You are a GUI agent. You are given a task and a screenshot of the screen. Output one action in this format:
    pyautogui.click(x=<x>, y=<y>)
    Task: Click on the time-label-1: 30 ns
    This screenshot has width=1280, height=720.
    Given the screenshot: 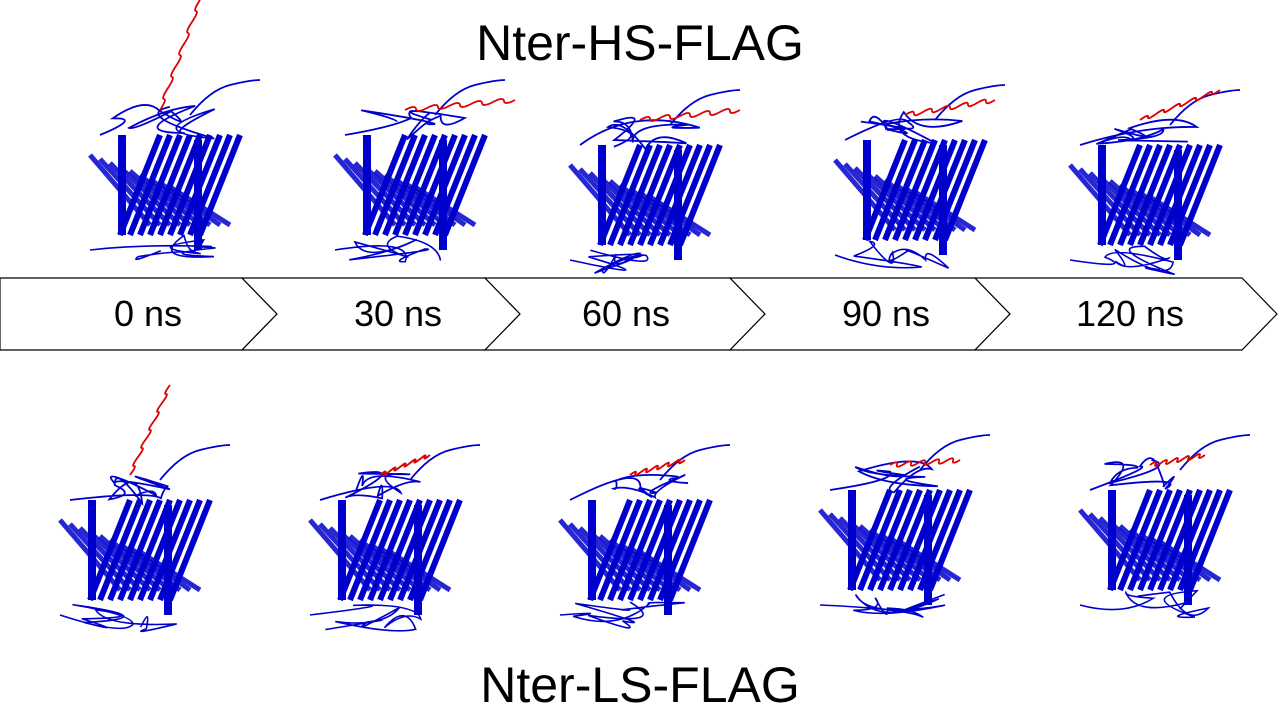 What is the action you would take?
    pyautogui.click(x=398, y=313)
    